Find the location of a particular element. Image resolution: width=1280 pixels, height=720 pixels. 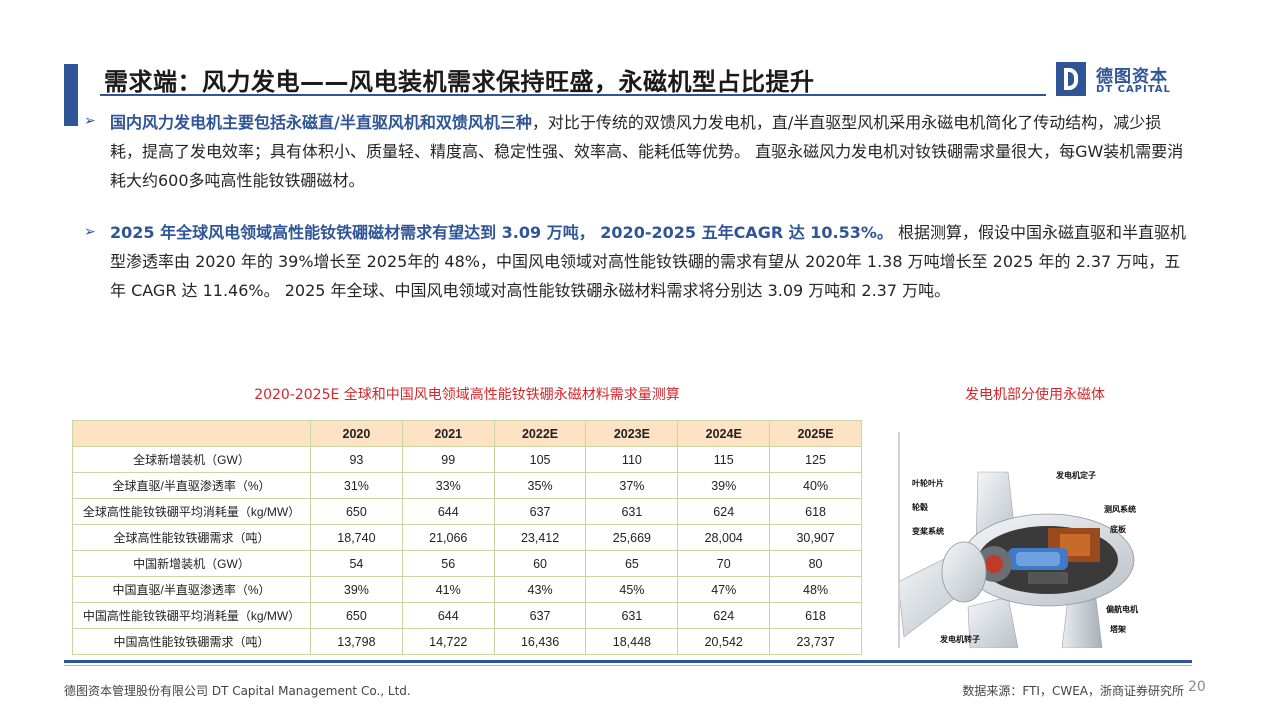

table-cell: 110 is located at coordinates (632, 459).